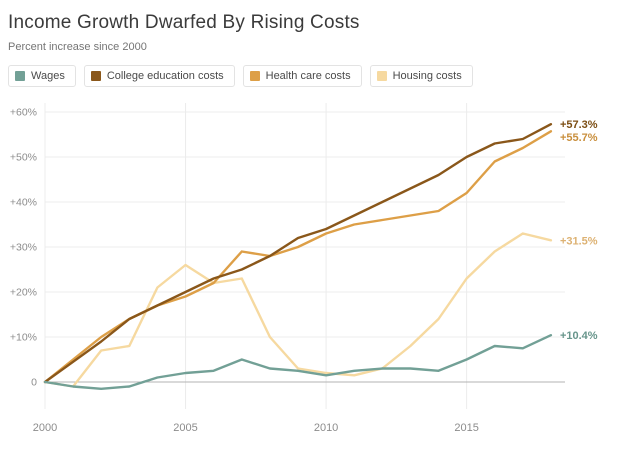 The height and width of the screenshot is (457, 620). I want to click on chart-title: Income Growth Dwarfed By Rising Costs, so click(184, 22).